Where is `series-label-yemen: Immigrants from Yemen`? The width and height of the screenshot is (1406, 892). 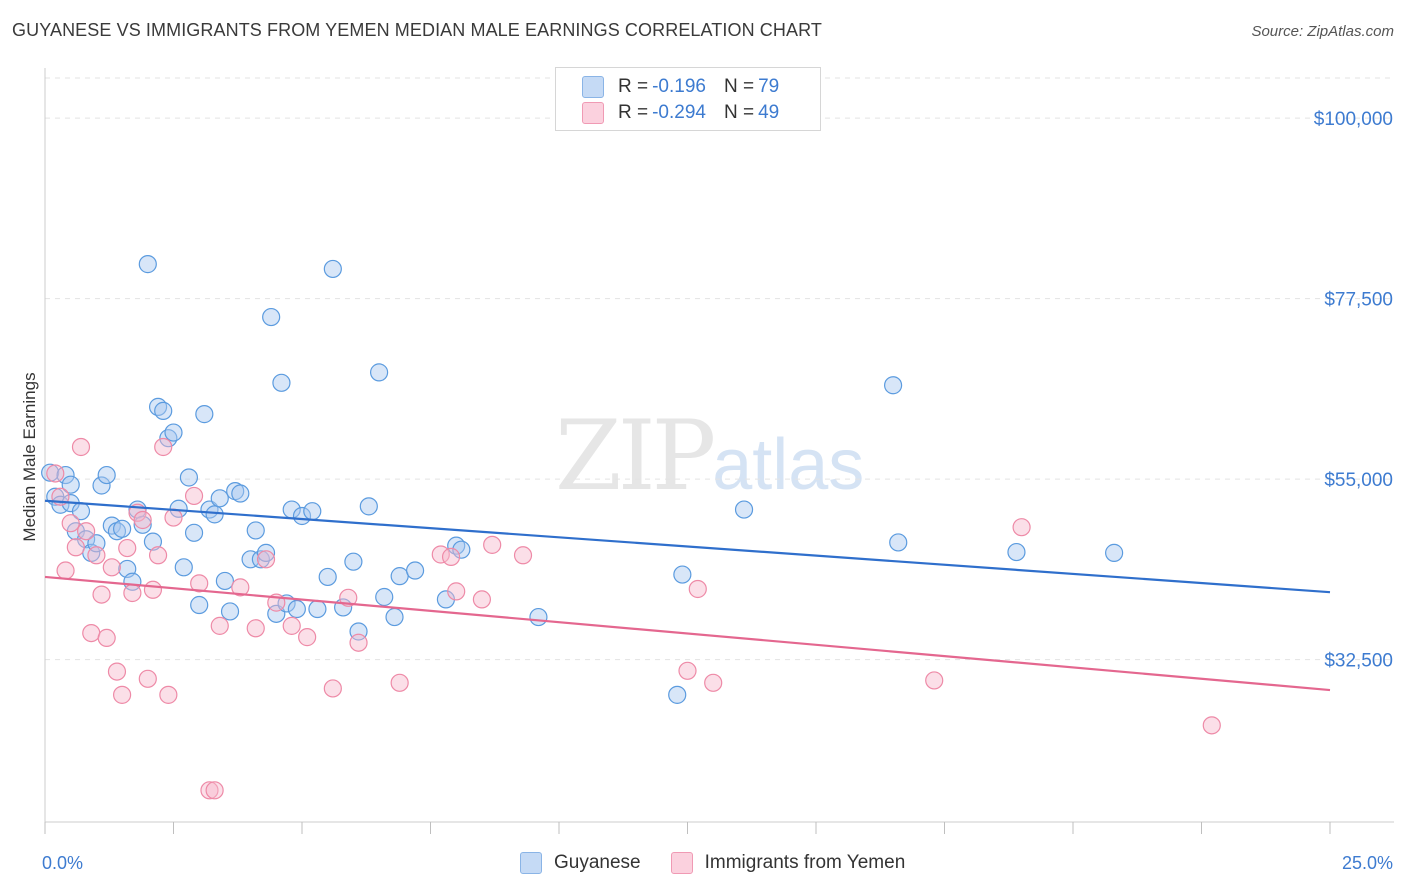 series-label-yemen: Immigrants from Yemen is located at coordinates (805, 862).